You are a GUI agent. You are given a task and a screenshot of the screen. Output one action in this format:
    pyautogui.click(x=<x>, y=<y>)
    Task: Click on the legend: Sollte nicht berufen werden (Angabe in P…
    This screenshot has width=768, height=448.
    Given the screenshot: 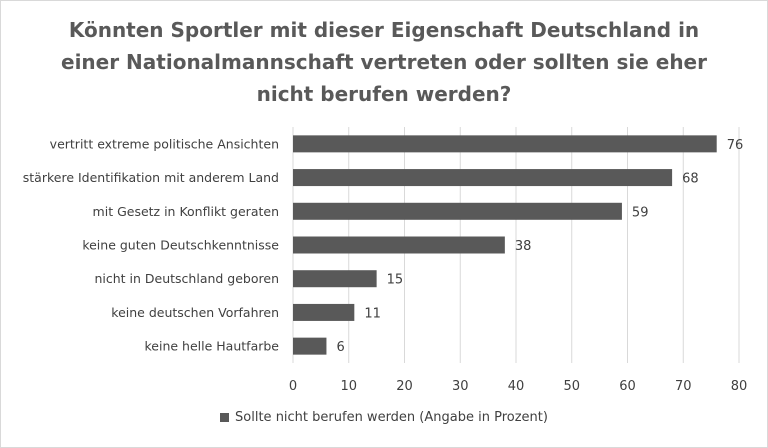 What is the action you would take?
    pyautogui.click(x=384, y=417)
    